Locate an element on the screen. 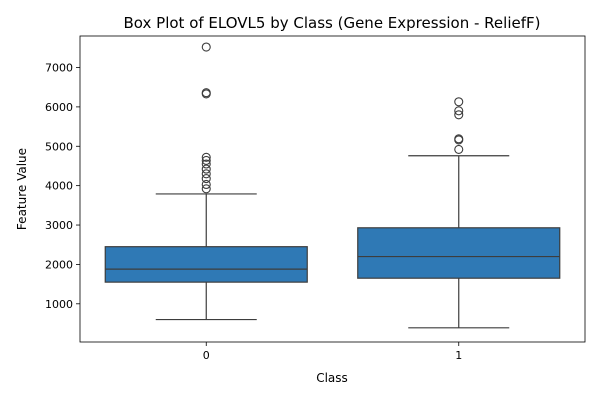 This screenshot has height=400, width=600. y-tick-label: 4000 is located at coordinates (59, 186).